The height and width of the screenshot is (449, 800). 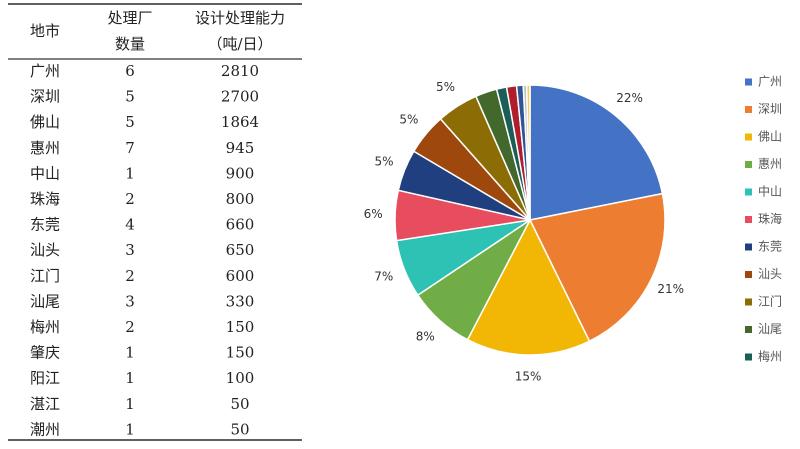 What do you see at coordinates (239, 44) in the screenshot?
I see `table-header: （吨/日）` at bounding box center [239, 44].